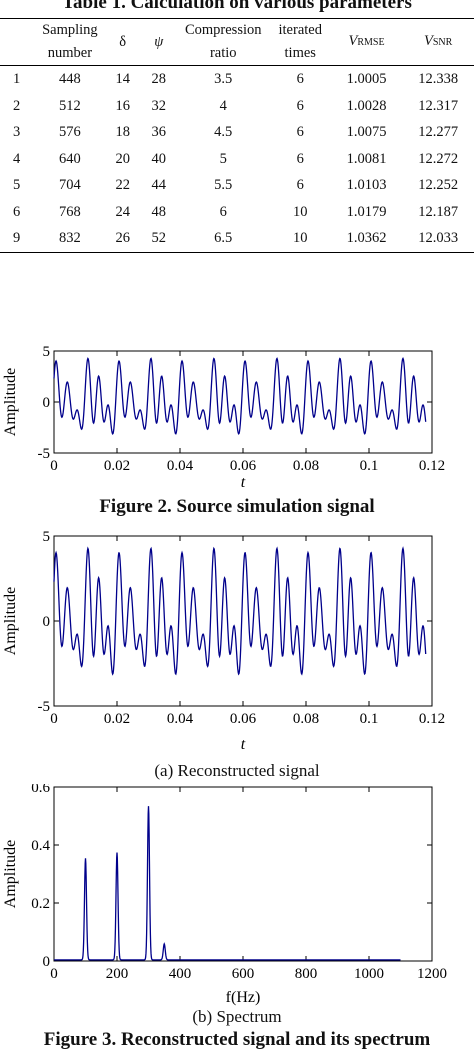 The height and width of the screenshot is (1051, 474). What do you see at coordinates (122, 238) in the screenshot?
I see `table-cell: 26` at bounding box center [122, 238].